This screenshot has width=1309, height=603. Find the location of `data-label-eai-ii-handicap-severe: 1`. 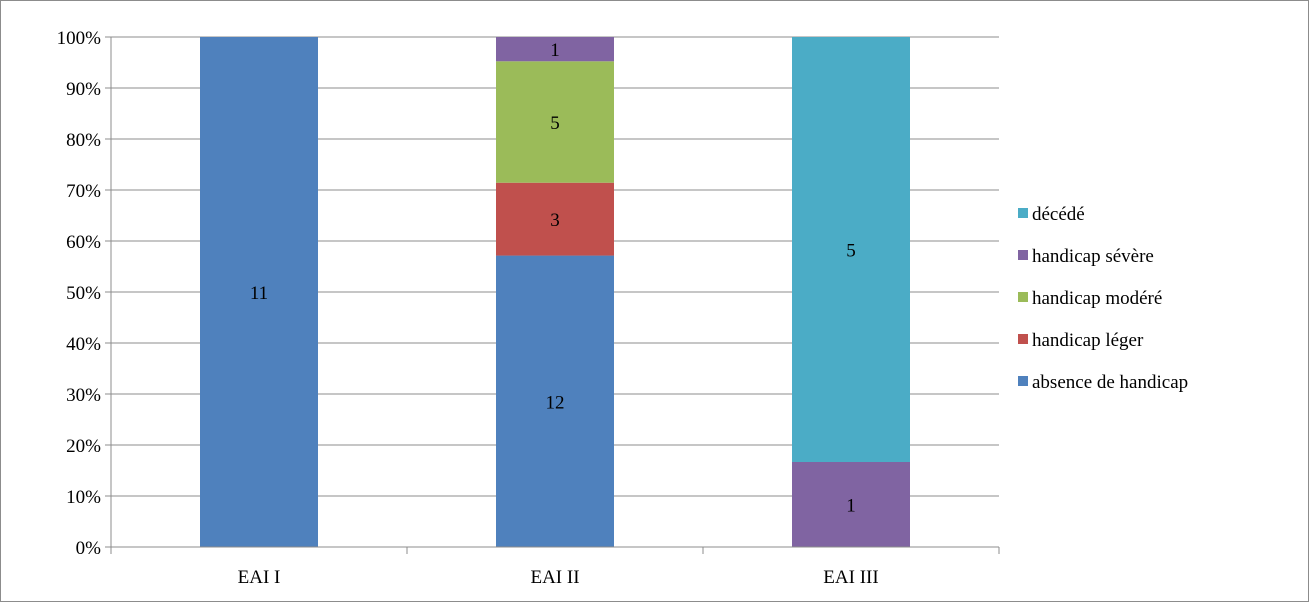

data-label-eai-ii-handicap-severe: 1 is located at coordinates (555, 50).